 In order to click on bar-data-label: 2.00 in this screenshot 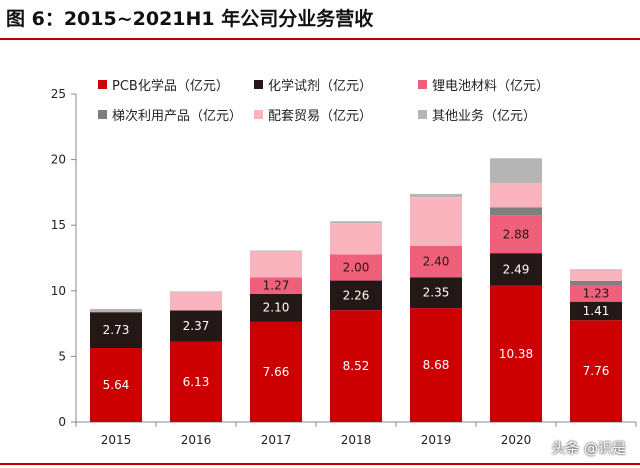, I will do `click(356, 267)`.